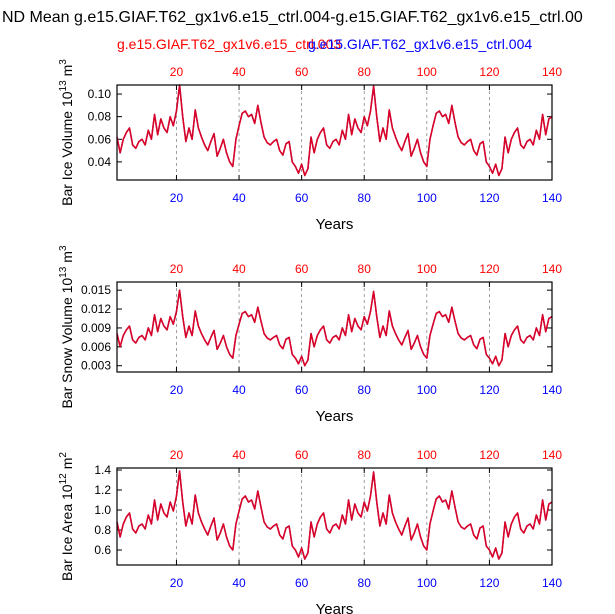 The image size is (615, 614). I want to click on y-tick-label: 0.08, so click(100, 117).